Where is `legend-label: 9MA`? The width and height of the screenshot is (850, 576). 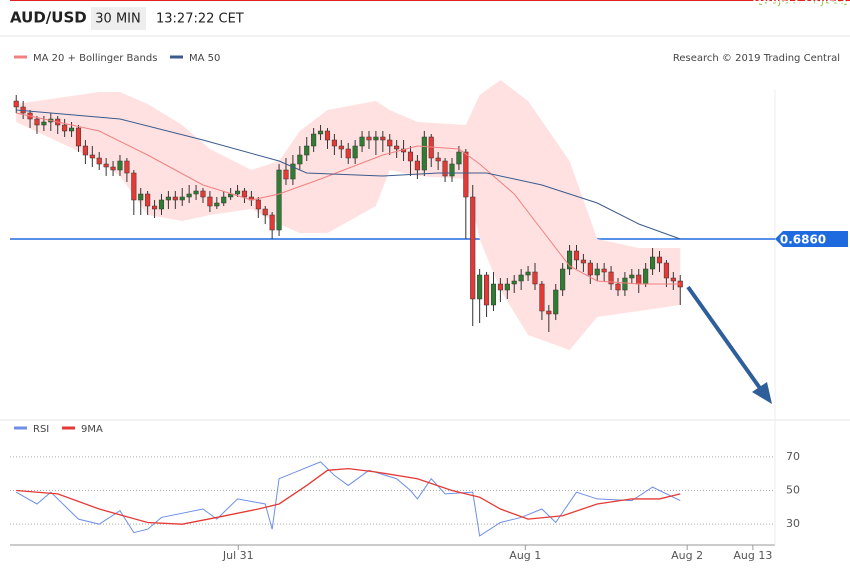
legend-label: 9MA is located at coordinates (92, 429).